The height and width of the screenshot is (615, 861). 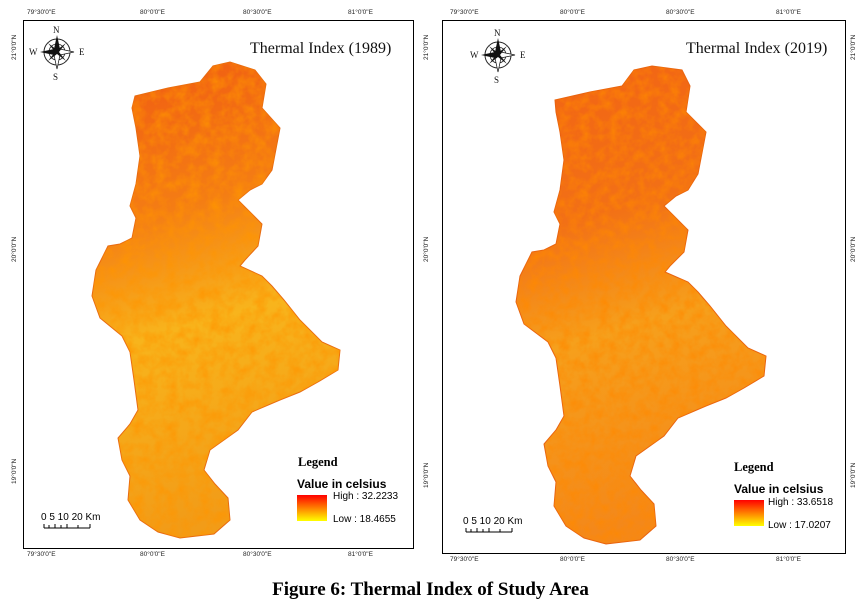 I want to click on legend-high-value: High : 32.2233, so click(x=366, y=496).